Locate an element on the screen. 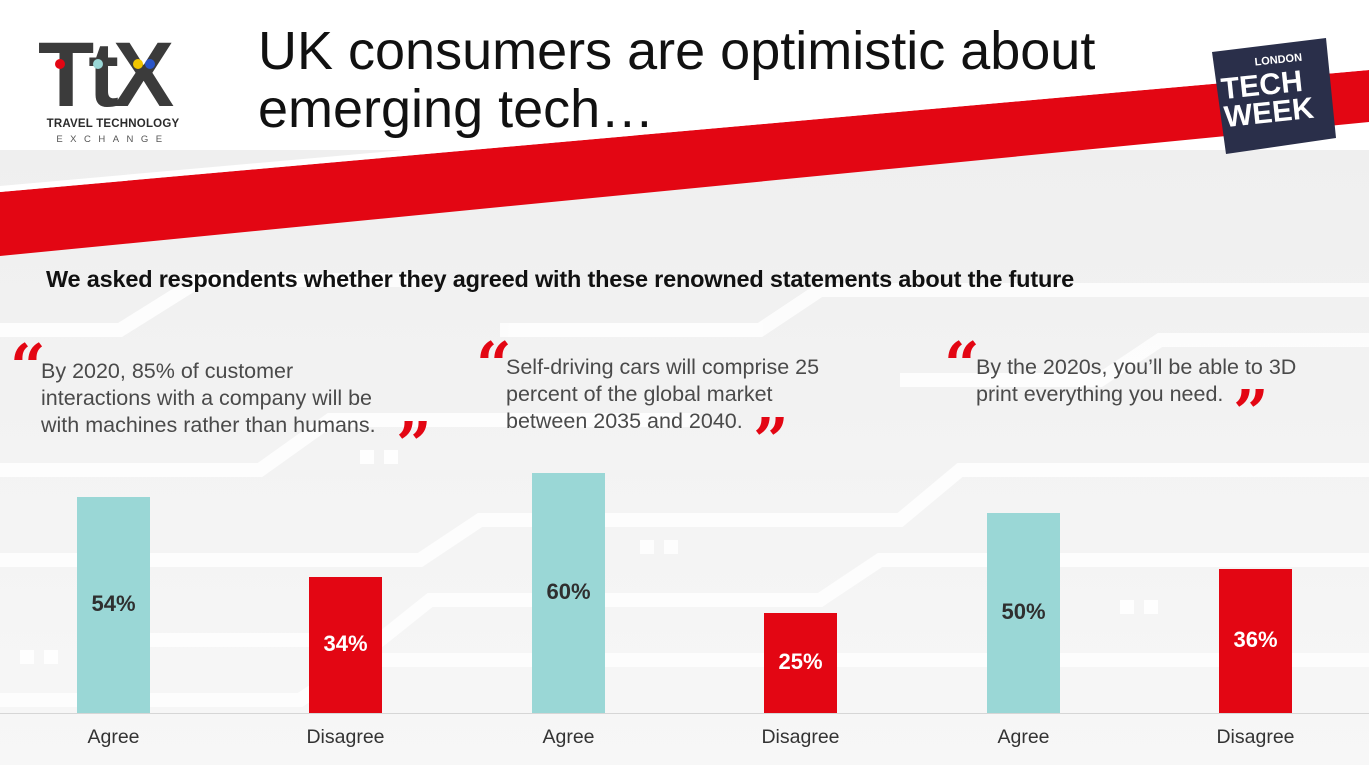 The image size is (1369, 765). statement-1-line: with machines rather than humans. is located at coordinates (208, 425).